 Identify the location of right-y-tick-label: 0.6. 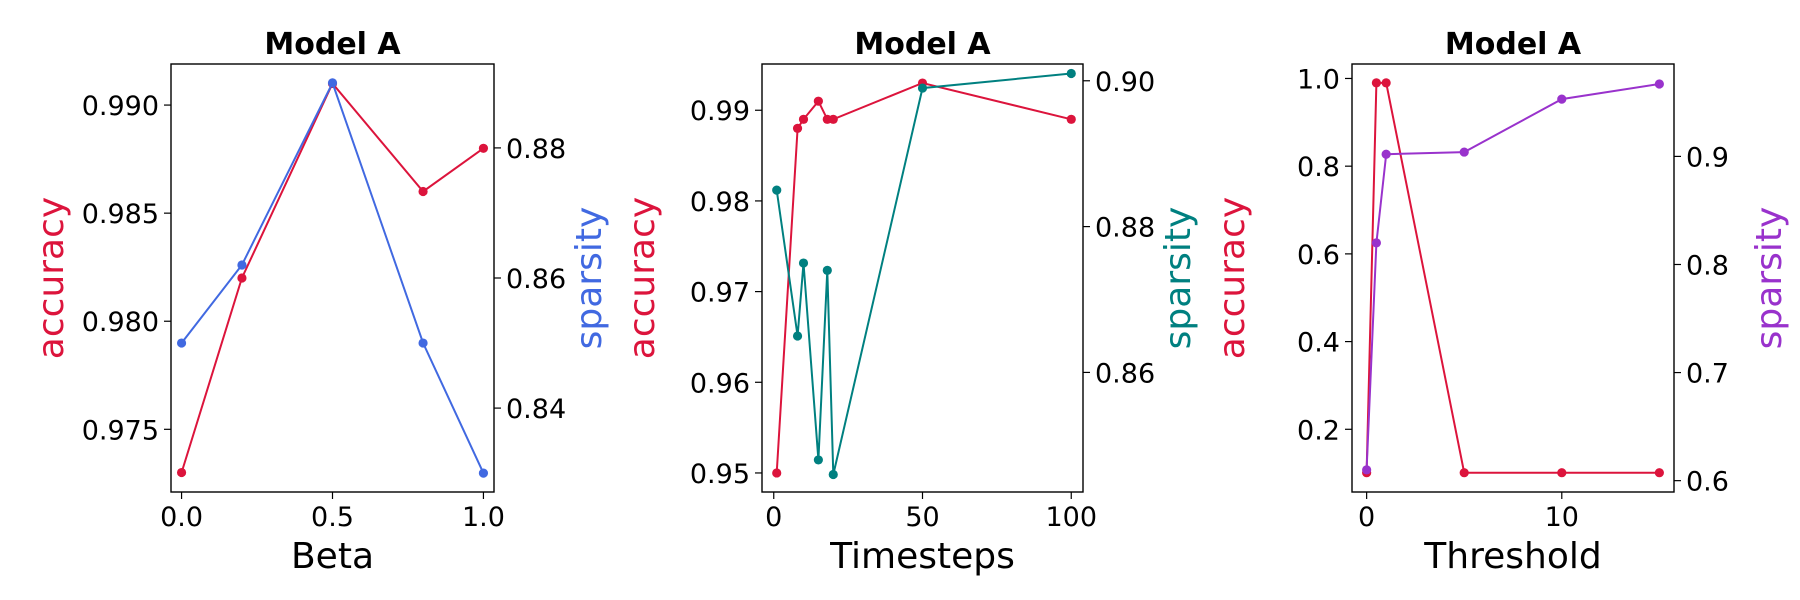
(1707, 482).